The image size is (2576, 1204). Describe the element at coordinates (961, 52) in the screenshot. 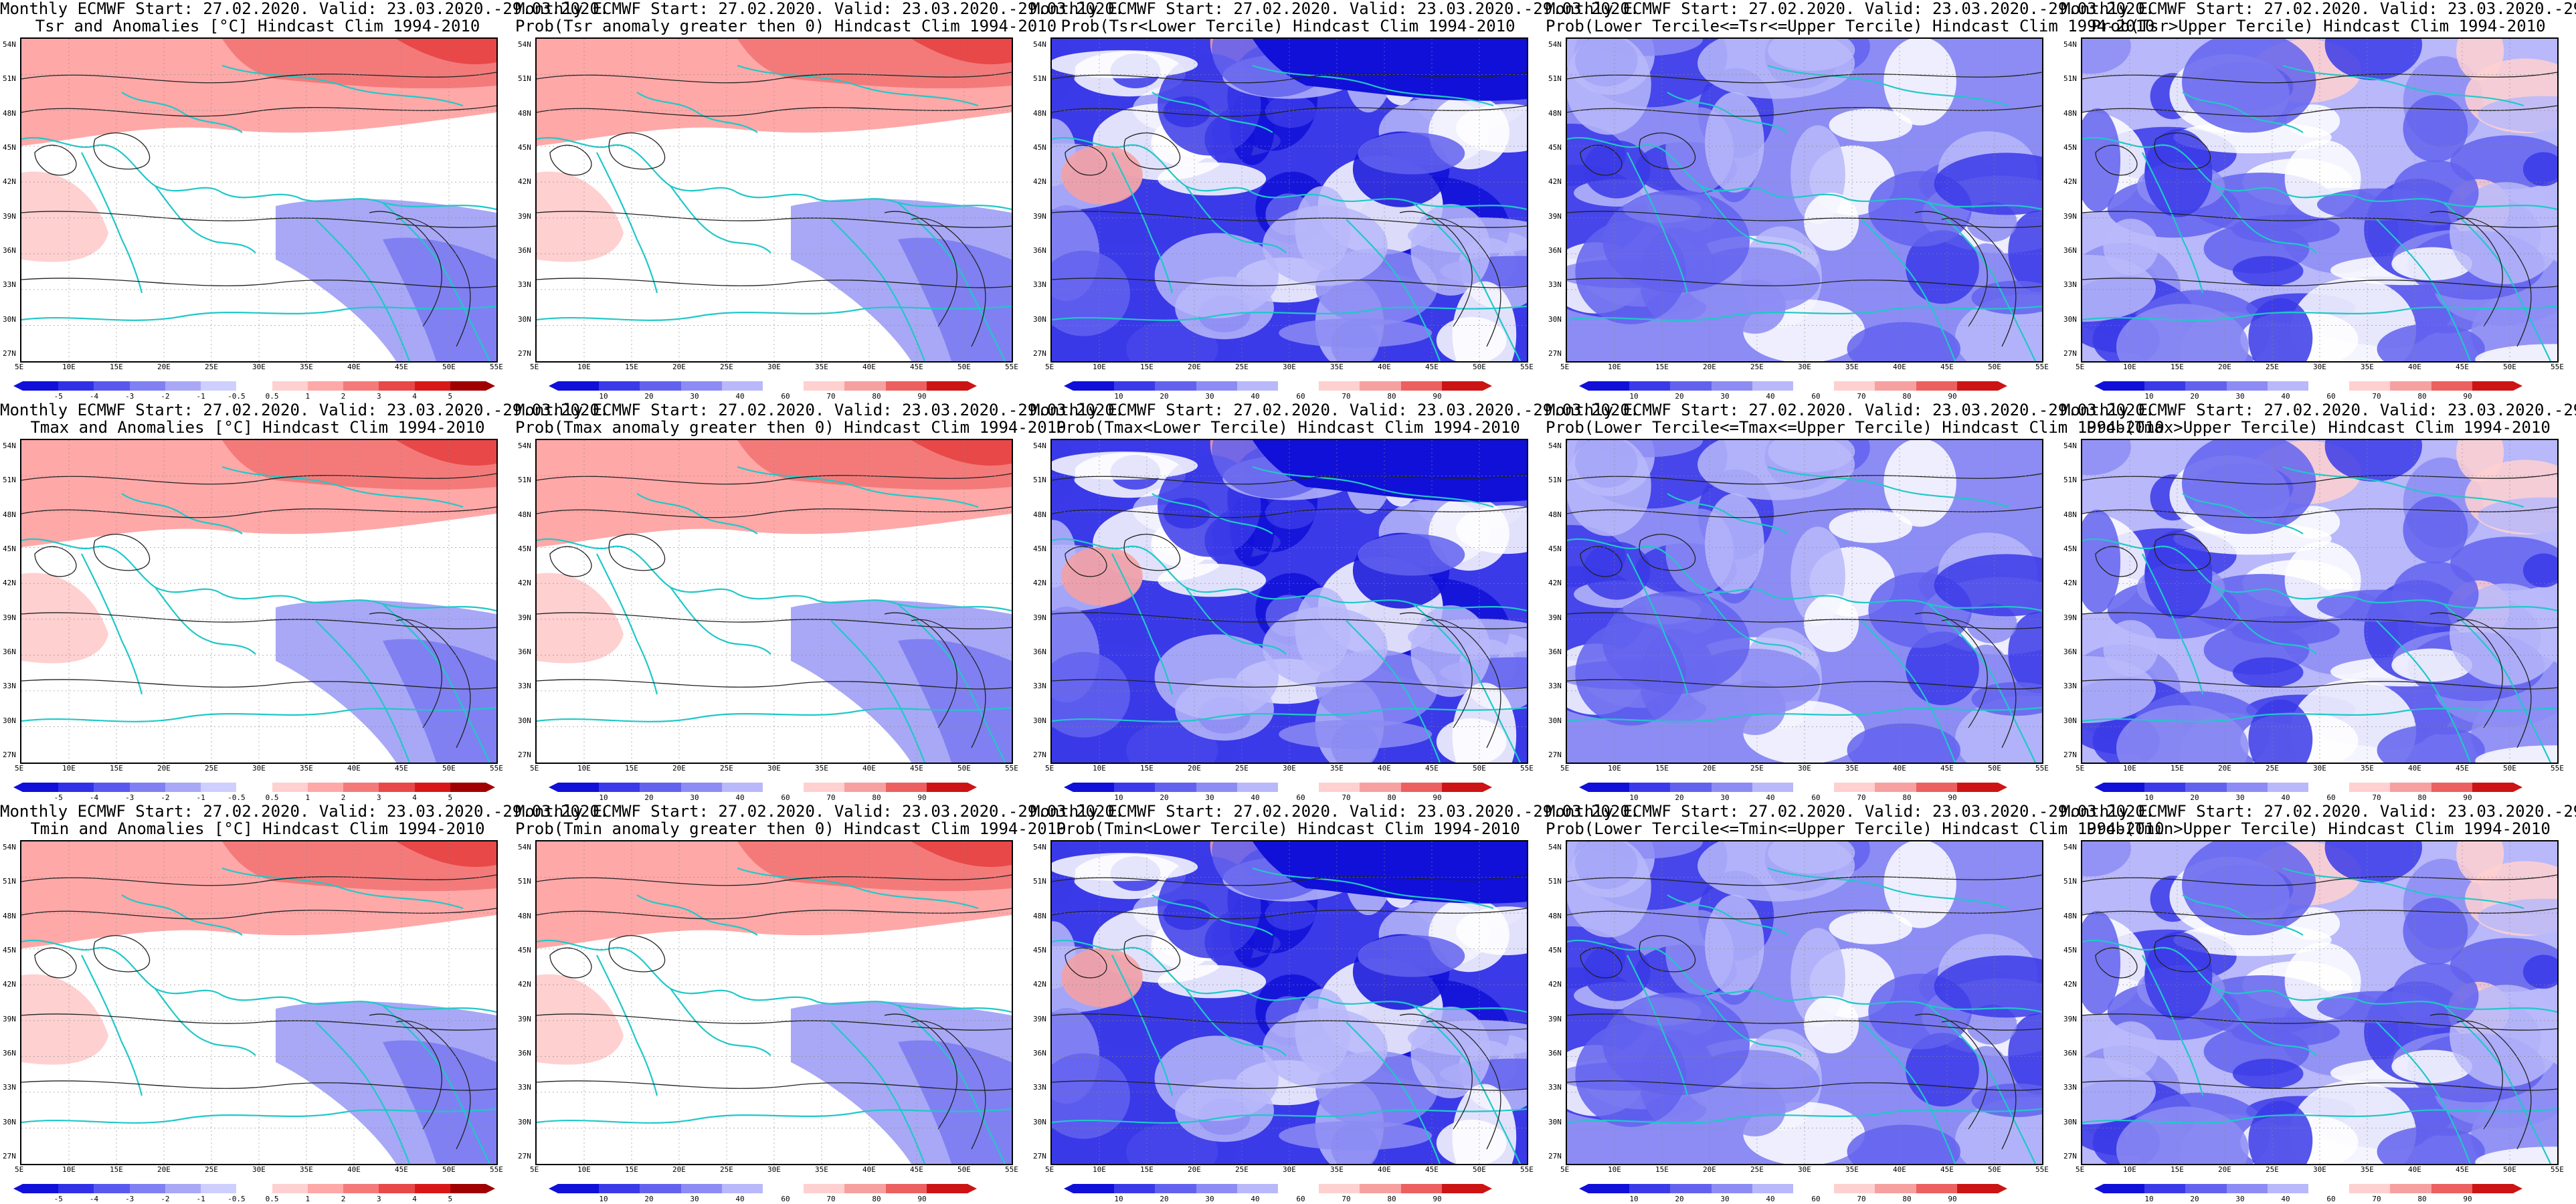

I see `warm-anomaly-area` at that location.